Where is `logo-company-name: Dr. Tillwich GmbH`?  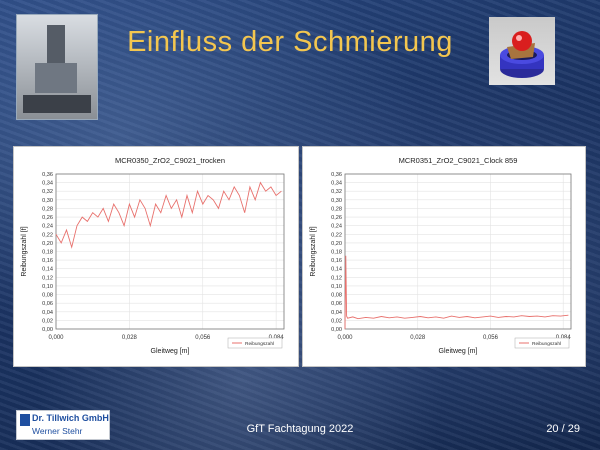
logo-company-name: Dr. Tillwich GmbH is located at coordinates (70, 418).